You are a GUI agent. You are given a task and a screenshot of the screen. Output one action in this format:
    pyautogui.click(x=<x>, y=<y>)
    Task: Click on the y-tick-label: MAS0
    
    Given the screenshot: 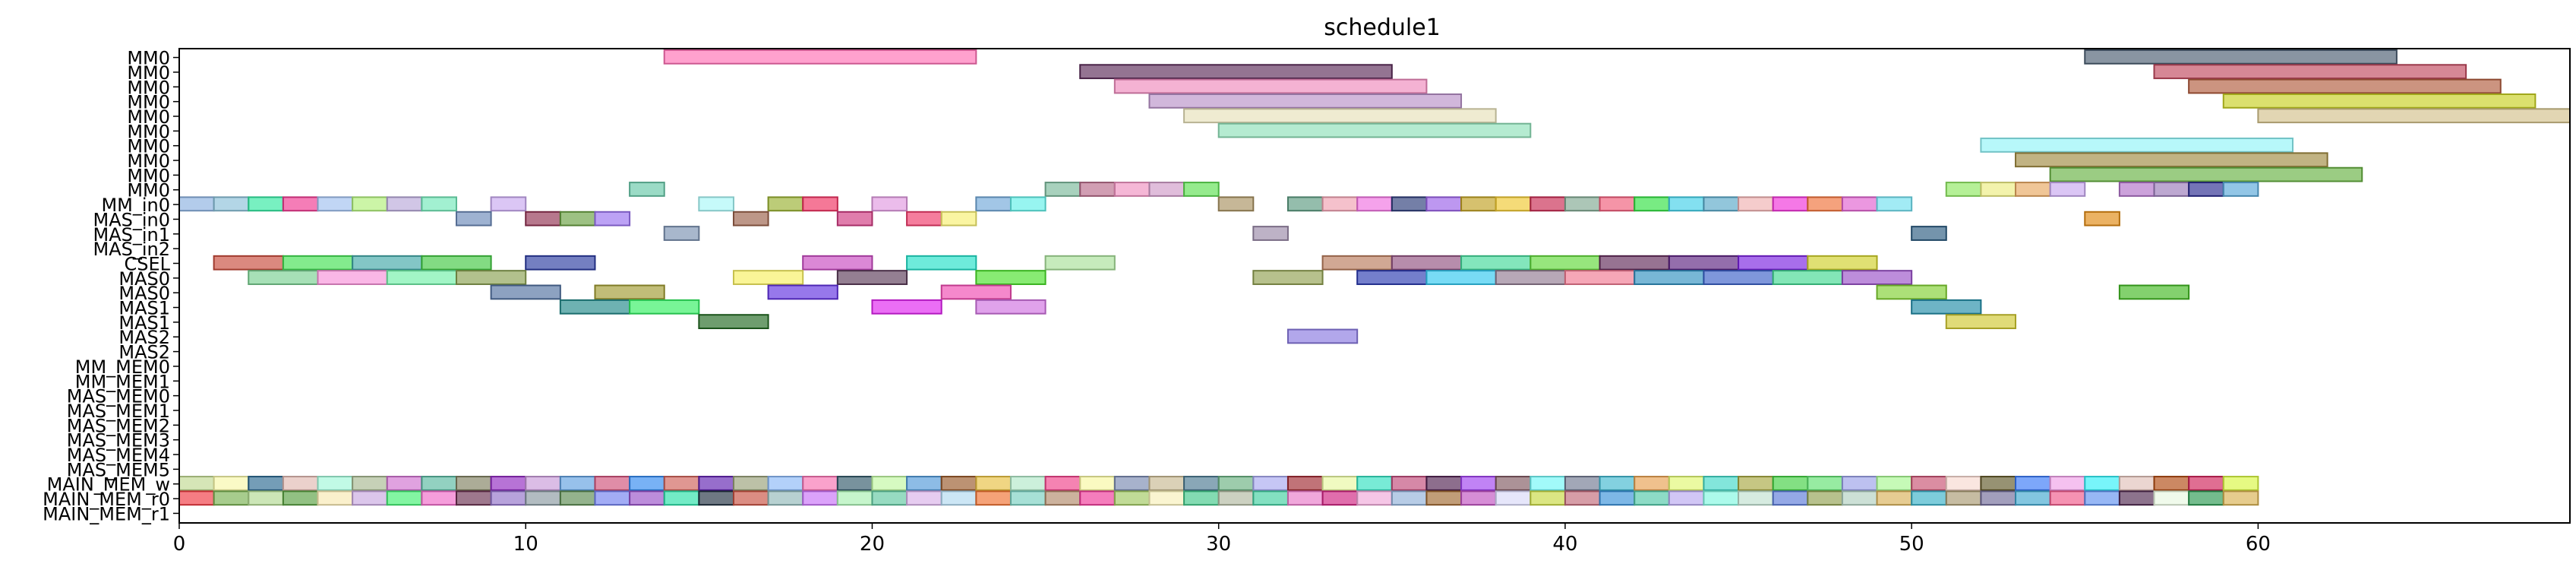 What is the action you would take?
    pyautogui.click(x=144, y=293)
    